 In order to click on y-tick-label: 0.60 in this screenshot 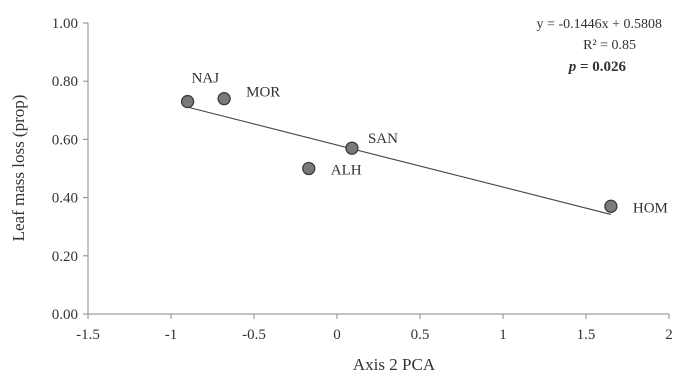, I will do `click(65, 140)`.